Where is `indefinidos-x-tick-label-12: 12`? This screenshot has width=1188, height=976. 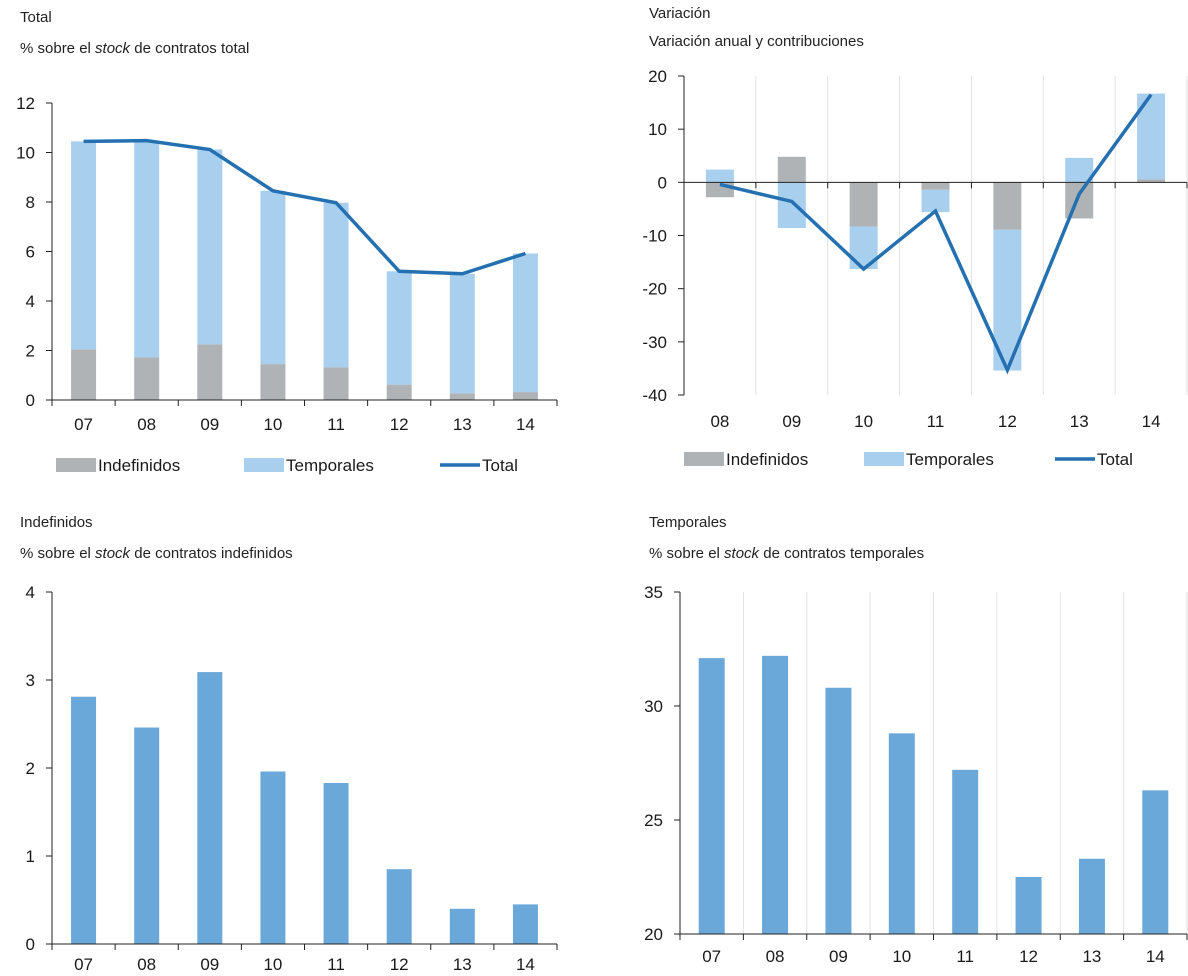
indefinidos-x-tick-label-12: 12 is located at coordinates (399, 964).